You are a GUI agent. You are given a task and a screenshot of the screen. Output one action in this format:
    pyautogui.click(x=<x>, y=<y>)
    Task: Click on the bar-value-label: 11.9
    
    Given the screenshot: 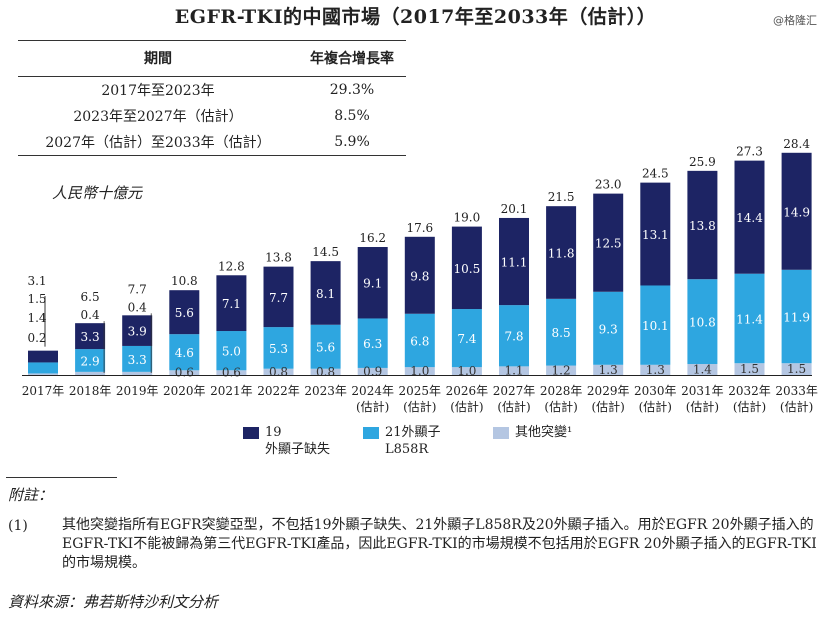 What is the action you would take?
    pyautogui.click(x=796, y=318)
    